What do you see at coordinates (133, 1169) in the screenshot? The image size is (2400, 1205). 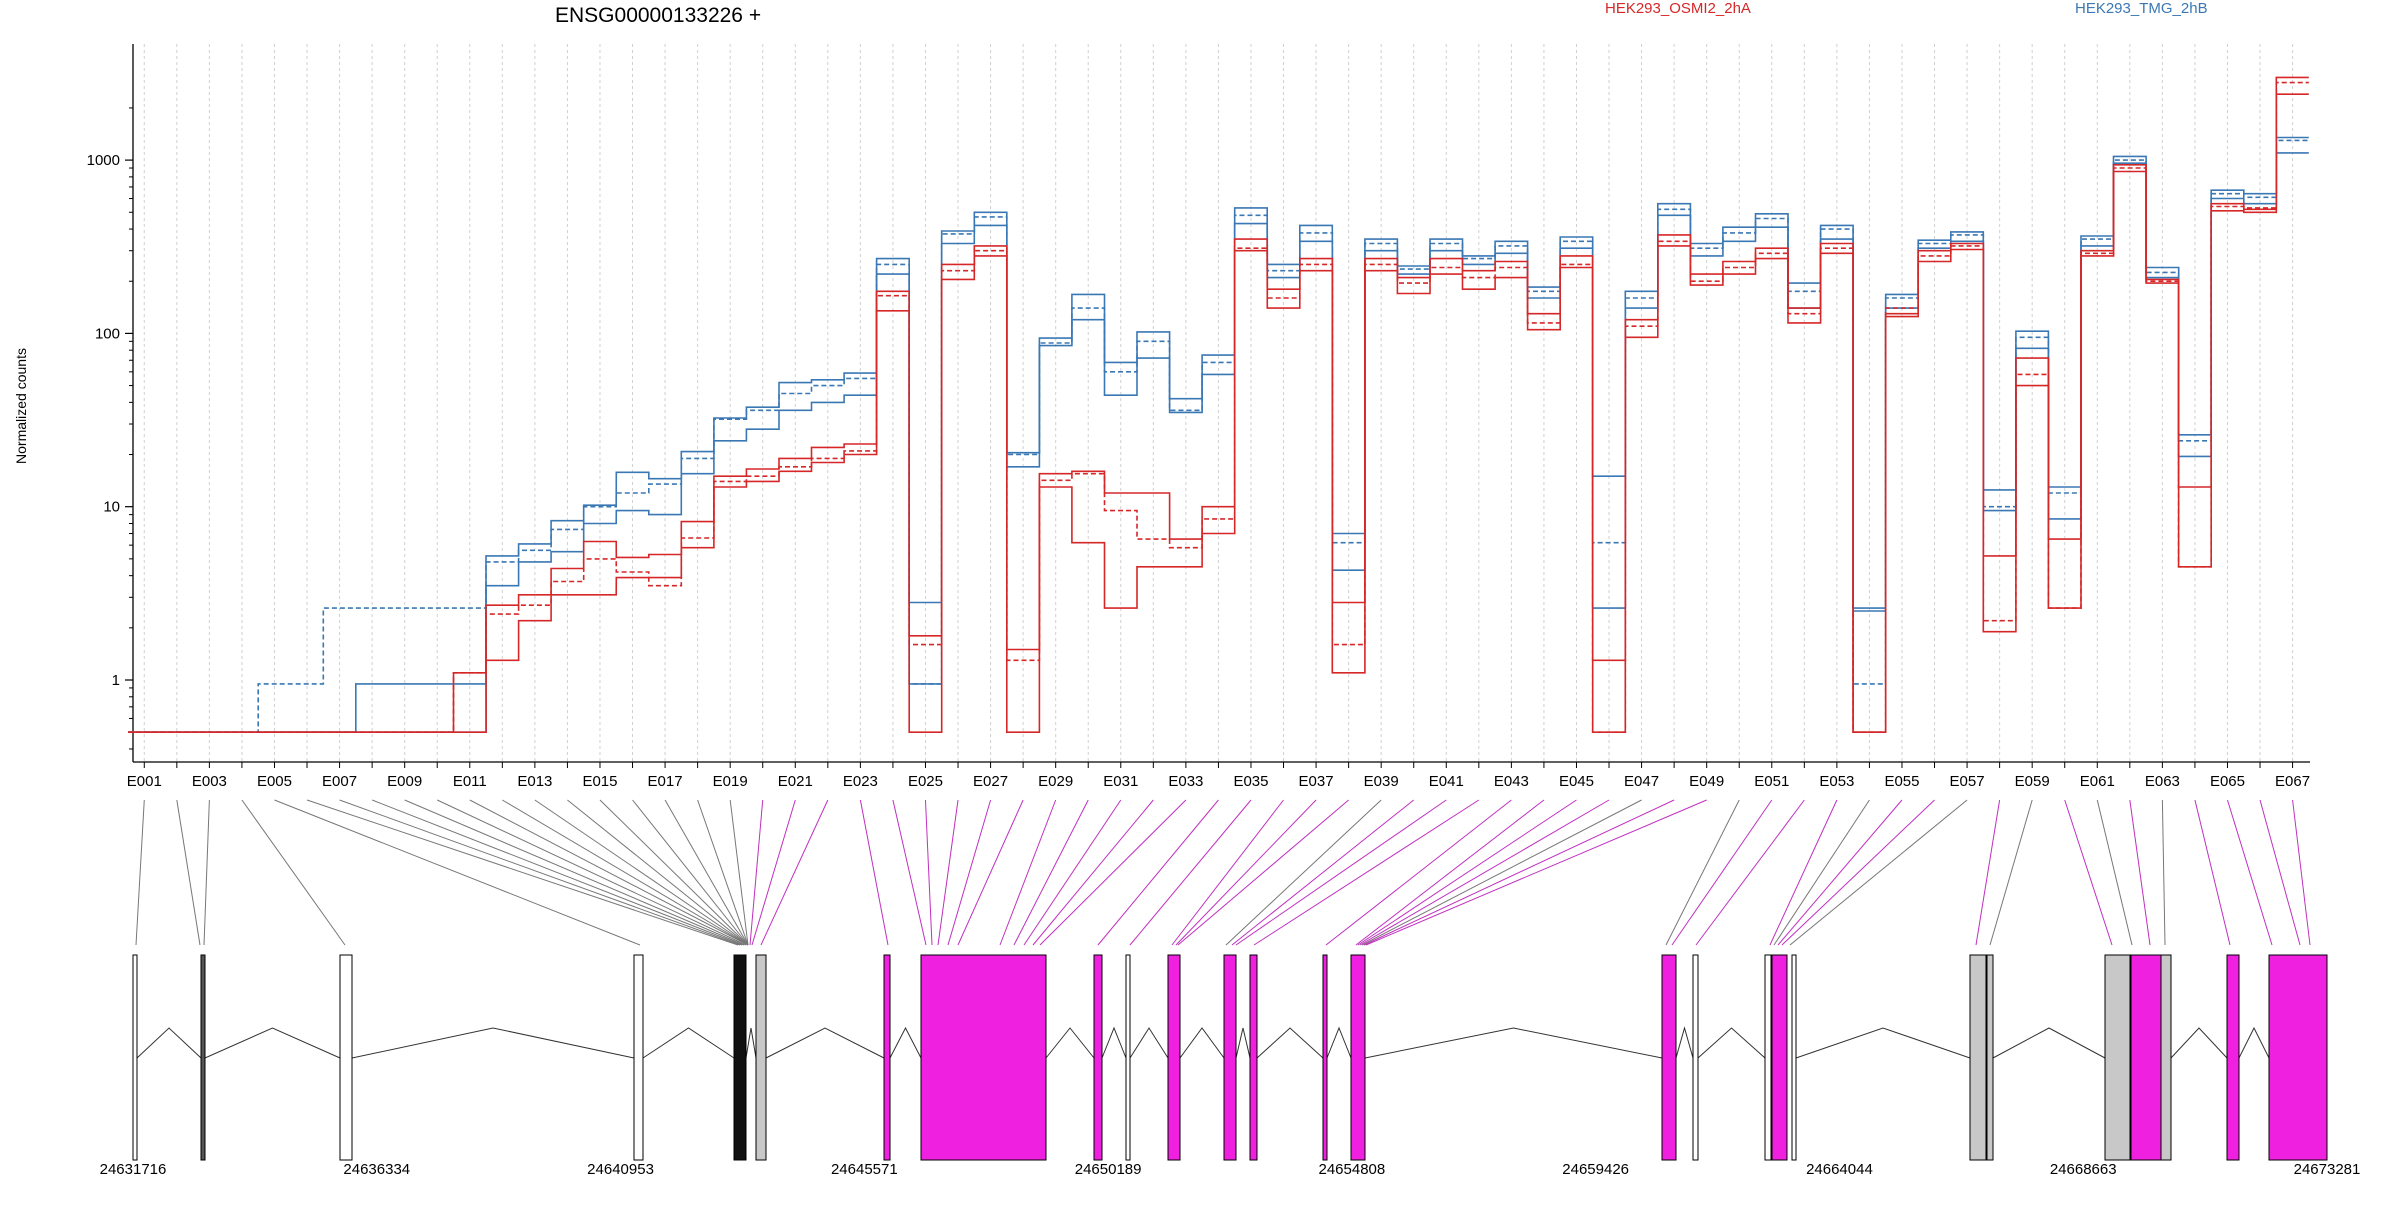 I see `coordinate-label: 24631716` at bounding box center [133, 1169].